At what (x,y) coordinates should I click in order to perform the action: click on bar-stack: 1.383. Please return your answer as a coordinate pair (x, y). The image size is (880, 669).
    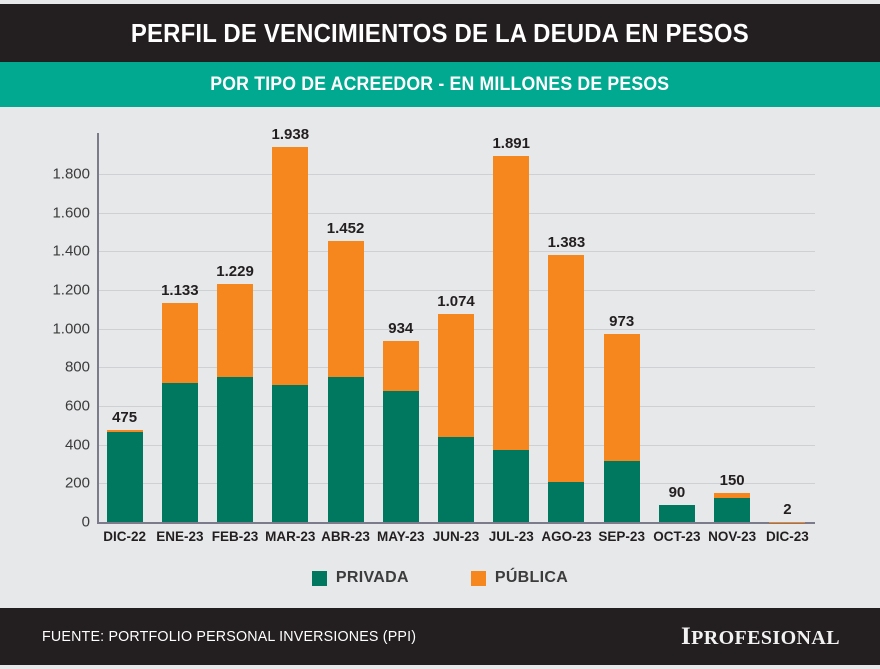
    Looking at the image, I should click on (566, 378).